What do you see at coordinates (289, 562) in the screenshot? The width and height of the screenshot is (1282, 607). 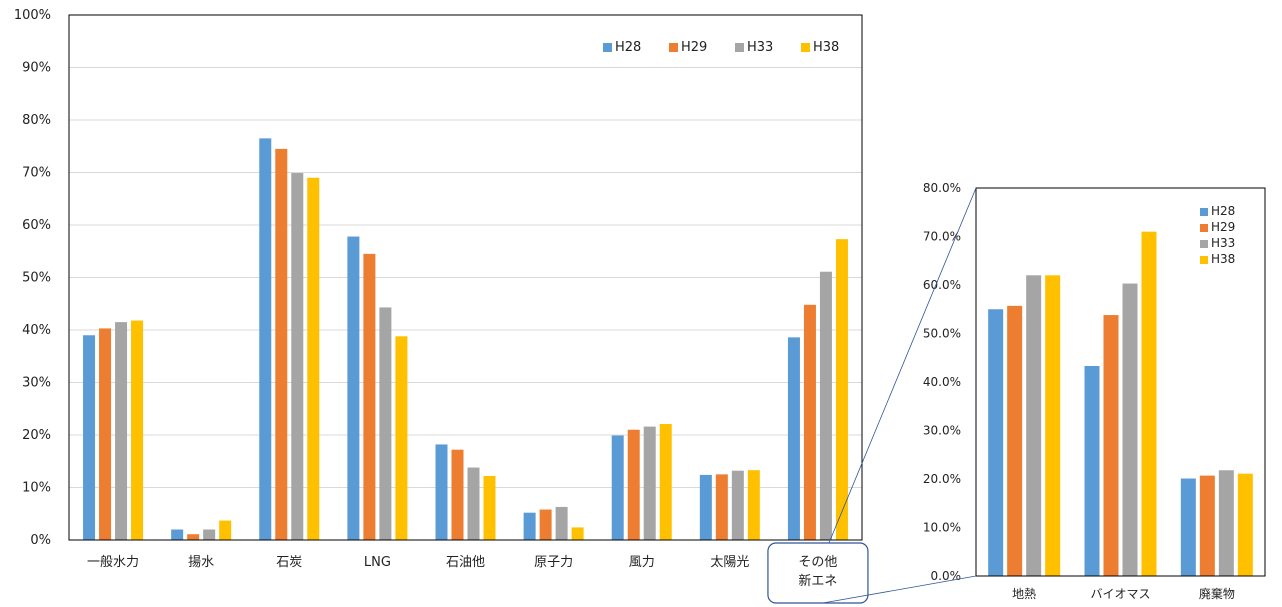 I see `category-label: 石炭` at bounding box center [289, 562].